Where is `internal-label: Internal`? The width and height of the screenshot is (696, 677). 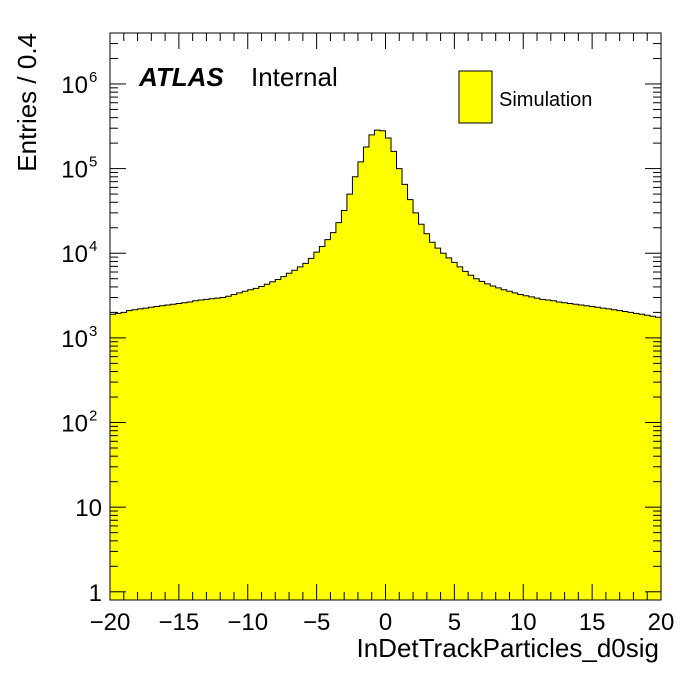 internal-label: Internal is located at coordinates (294, 77).